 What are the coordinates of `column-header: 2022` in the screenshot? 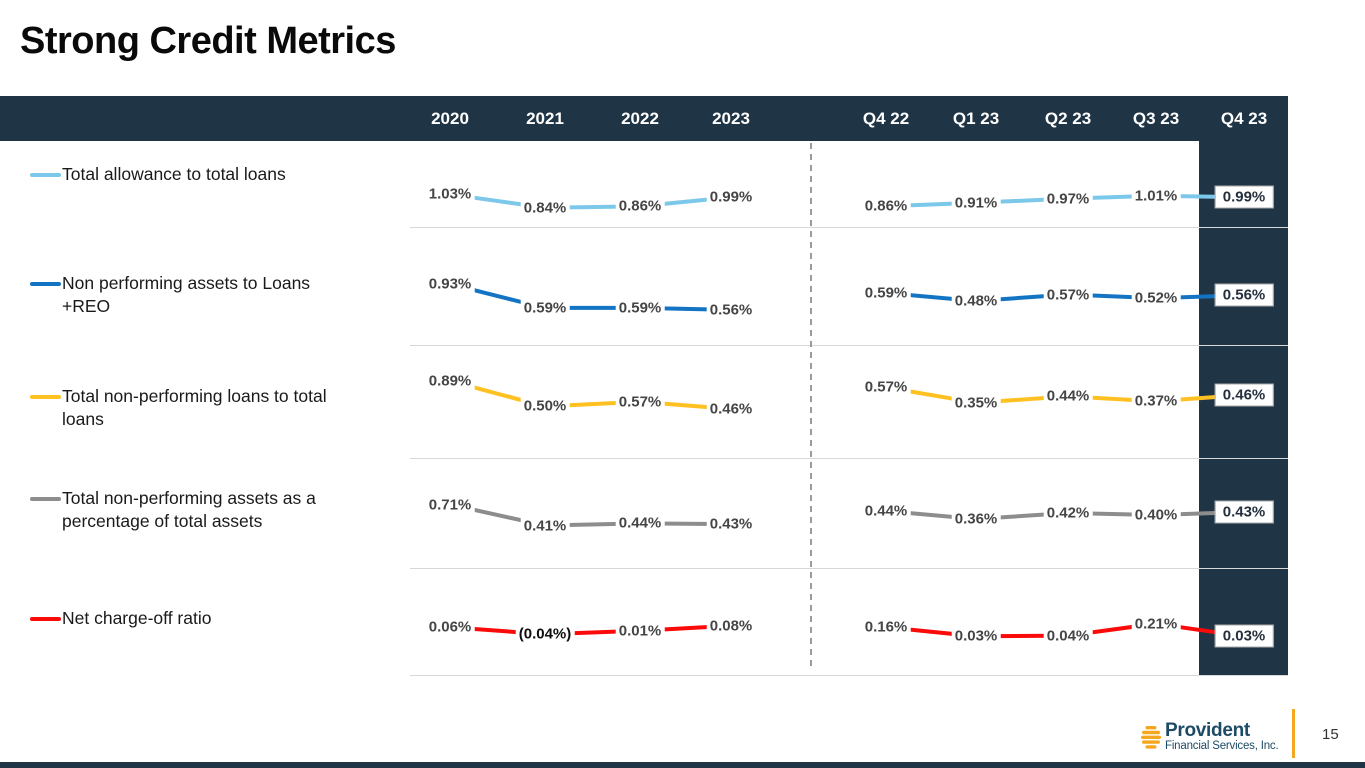 It's located at (640, 118).